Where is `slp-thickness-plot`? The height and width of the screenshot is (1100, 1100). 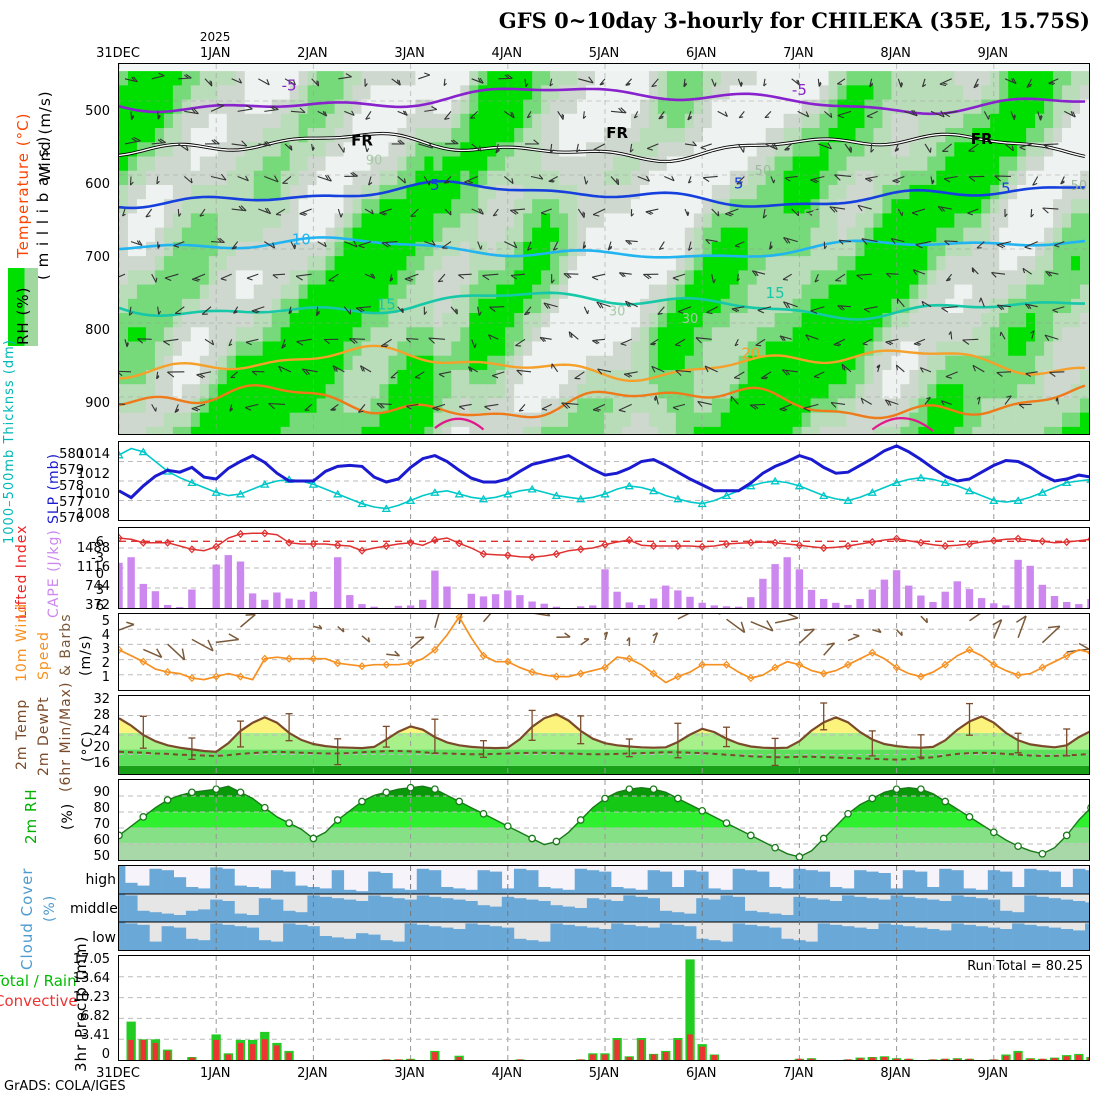 slp-thickness-plot is located at coordinates (604, 481).